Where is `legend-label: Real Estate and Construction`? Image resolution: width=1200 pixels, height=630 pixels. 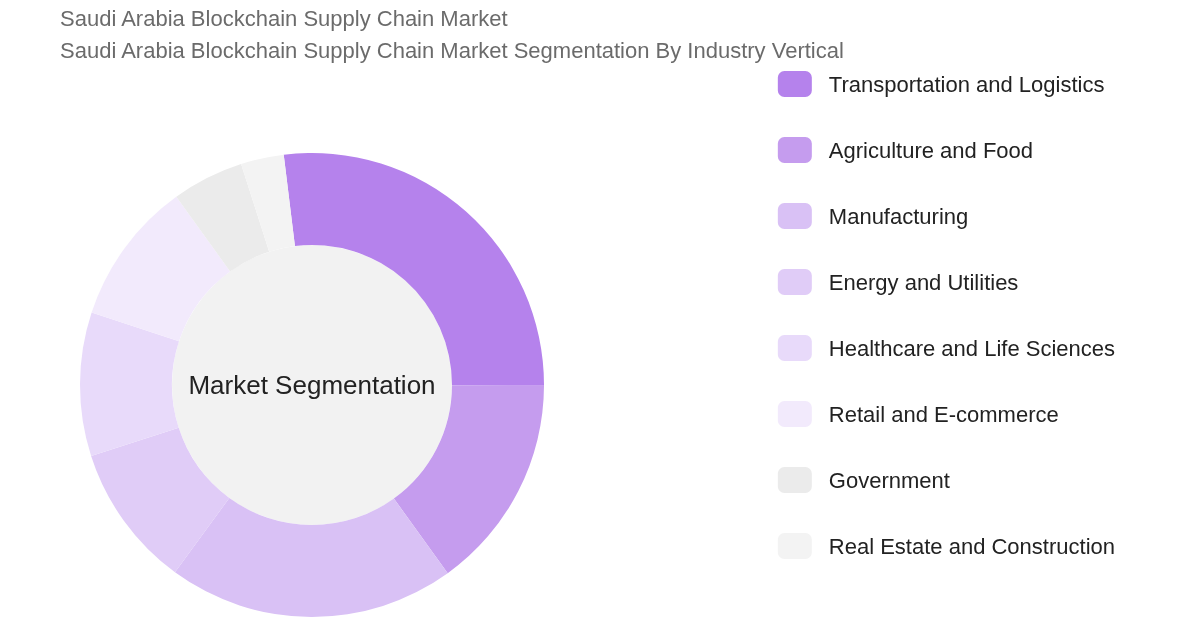
legend-label: Real Estate and Construction is located at coordinates (971, 546).